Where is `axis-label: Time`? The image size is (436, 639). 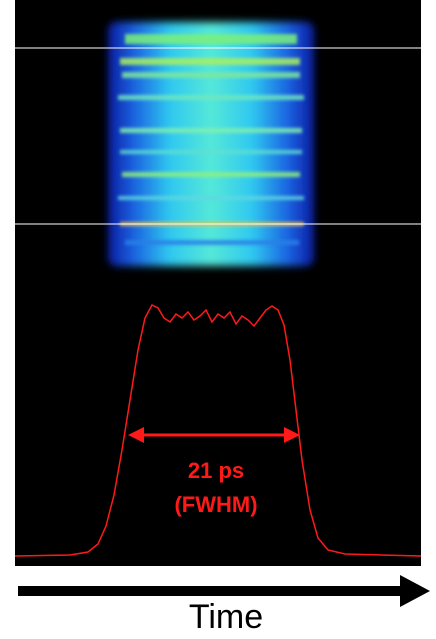
axis-label: Time is located at coordinates (226, 617).